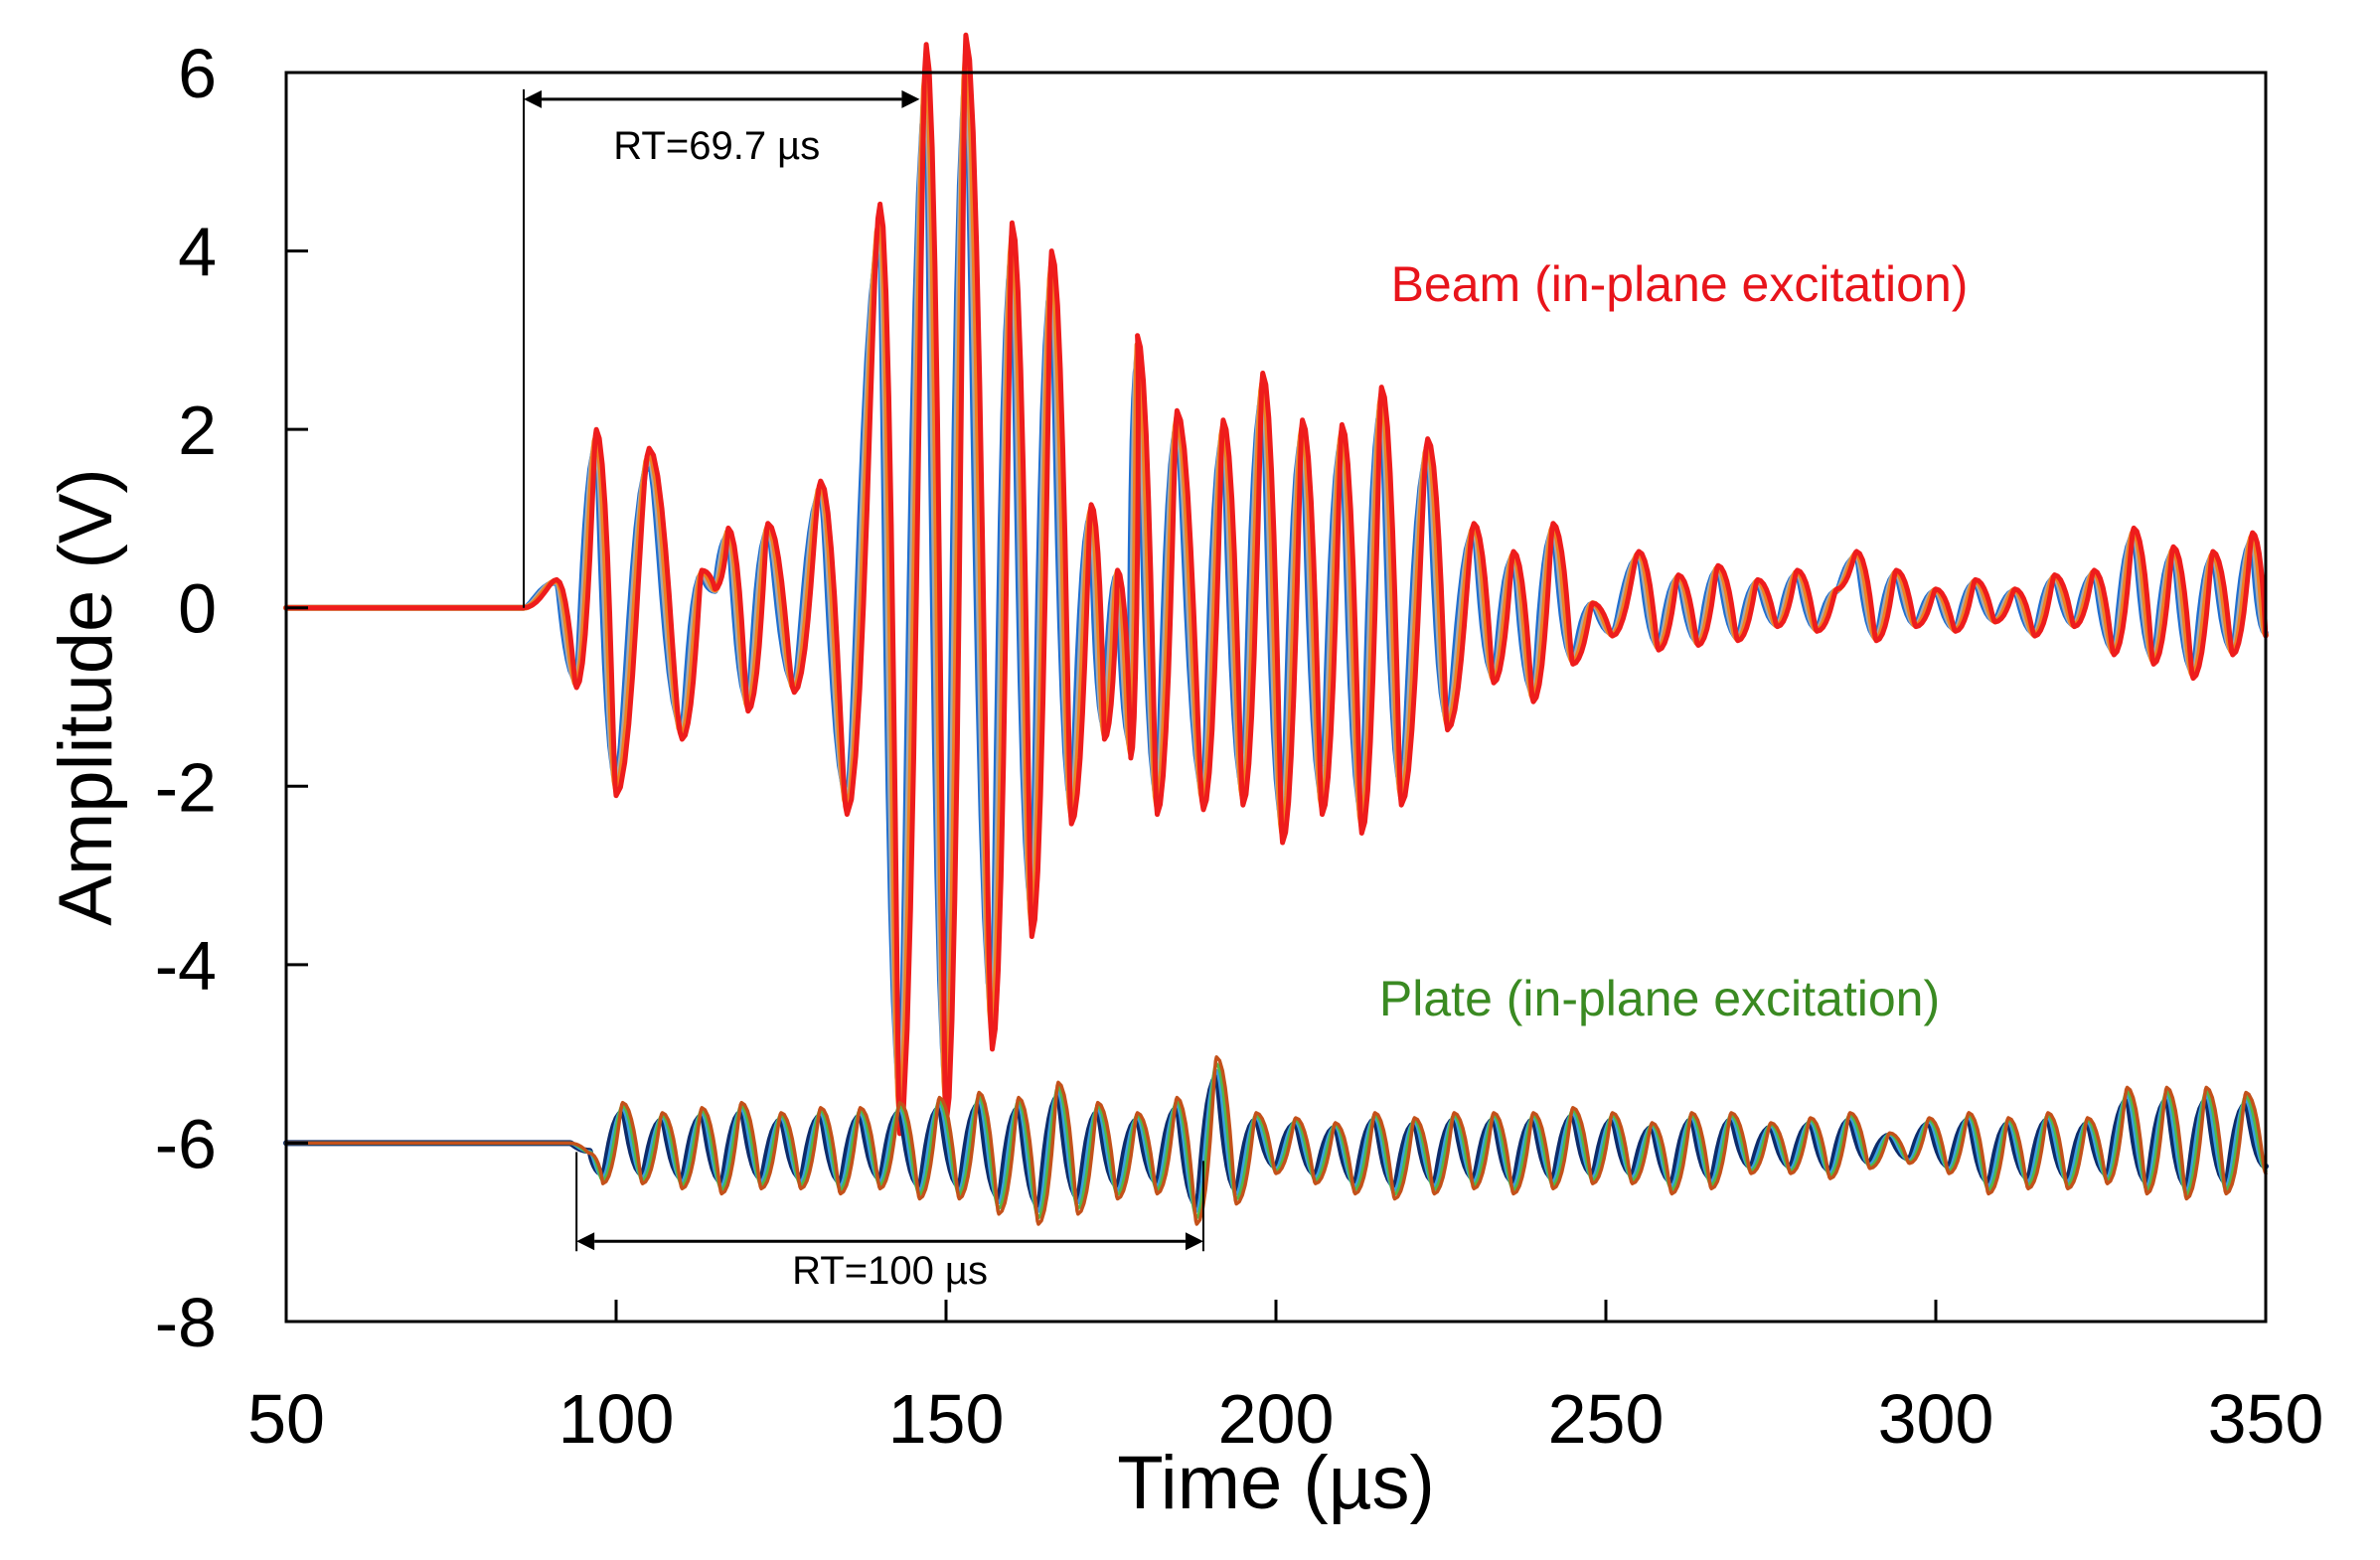  I want to click on y-tick-label: 0, so click(197, 609).